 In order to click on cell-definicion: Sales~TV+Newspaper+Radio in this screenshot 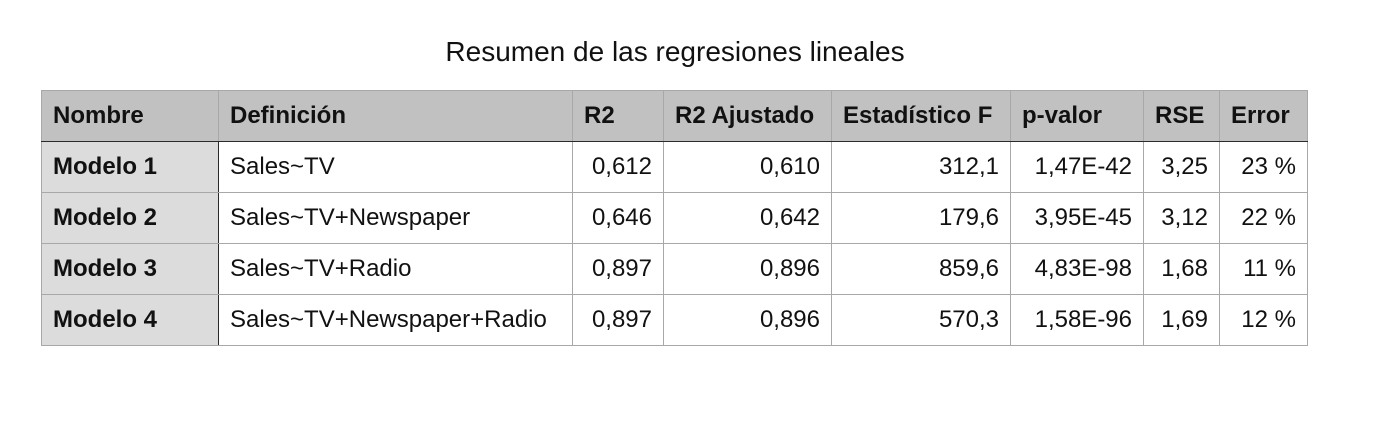, I will do `click(395, 320)`.